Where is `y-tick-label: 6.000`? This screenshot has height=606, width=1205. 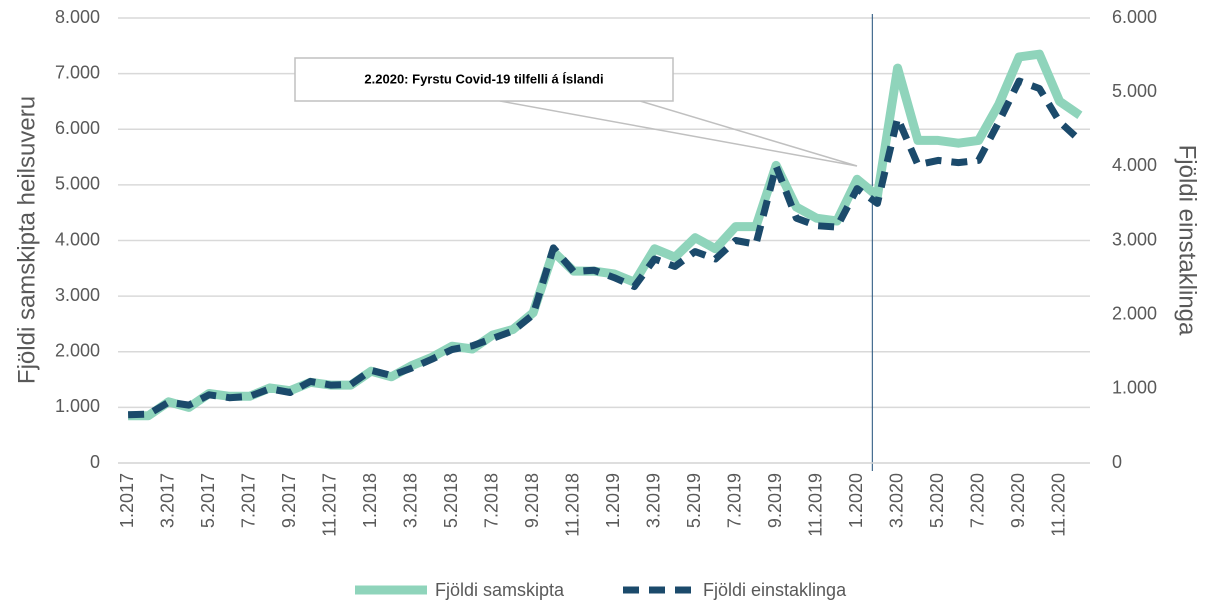
y-tick-label: 6.000 is located at coordinates (77, 128).